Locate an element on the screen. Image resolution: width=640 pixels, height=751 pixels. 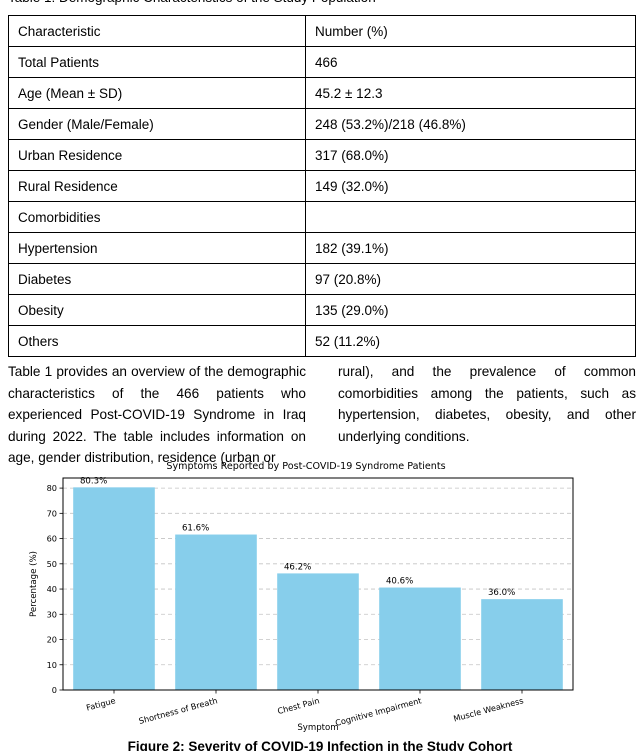
y-tick-label: 30 is located at coordinates (52, 614).